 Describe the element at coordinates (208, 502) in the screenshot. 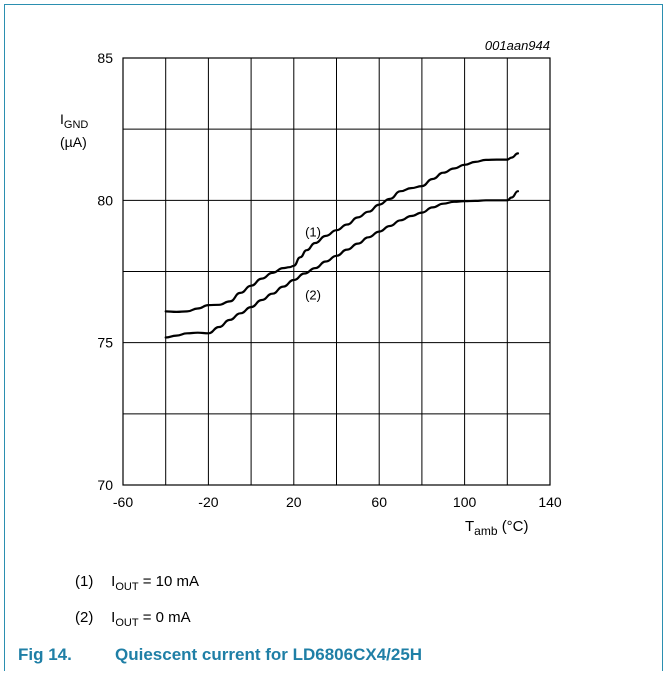

I see `x-tick-label: -20` at that location.